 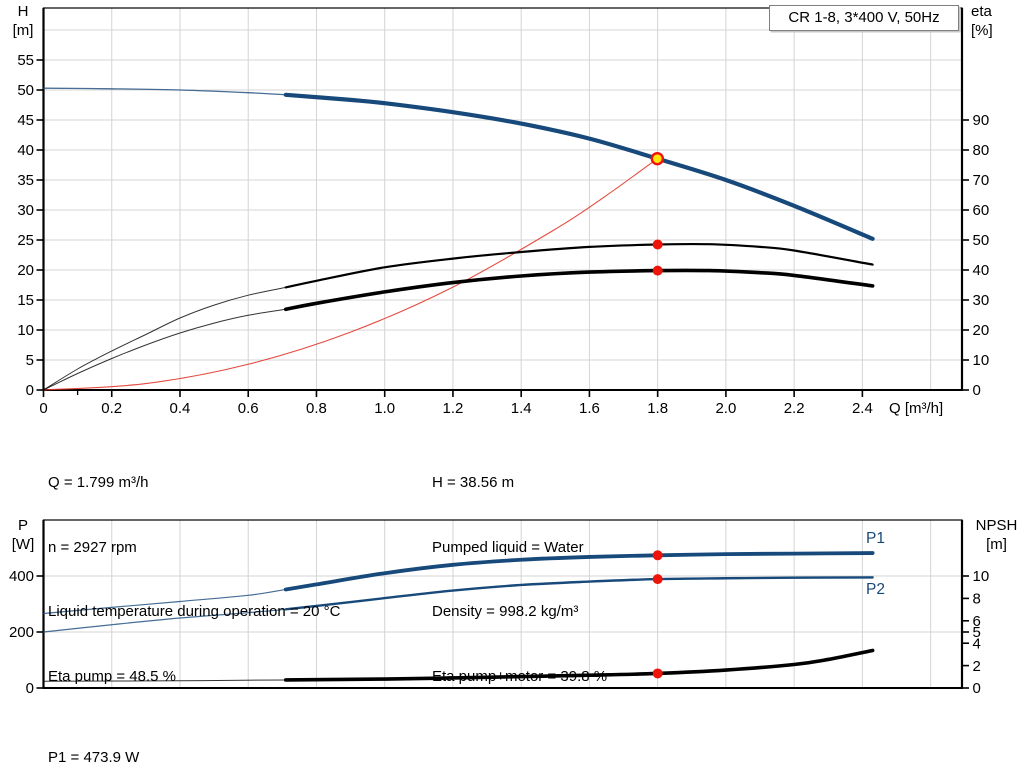 What do you see at coordinates (23, 11) in the screenshot?
I see `h-axis-title-symbol: H` at bounding box center [23, 11].